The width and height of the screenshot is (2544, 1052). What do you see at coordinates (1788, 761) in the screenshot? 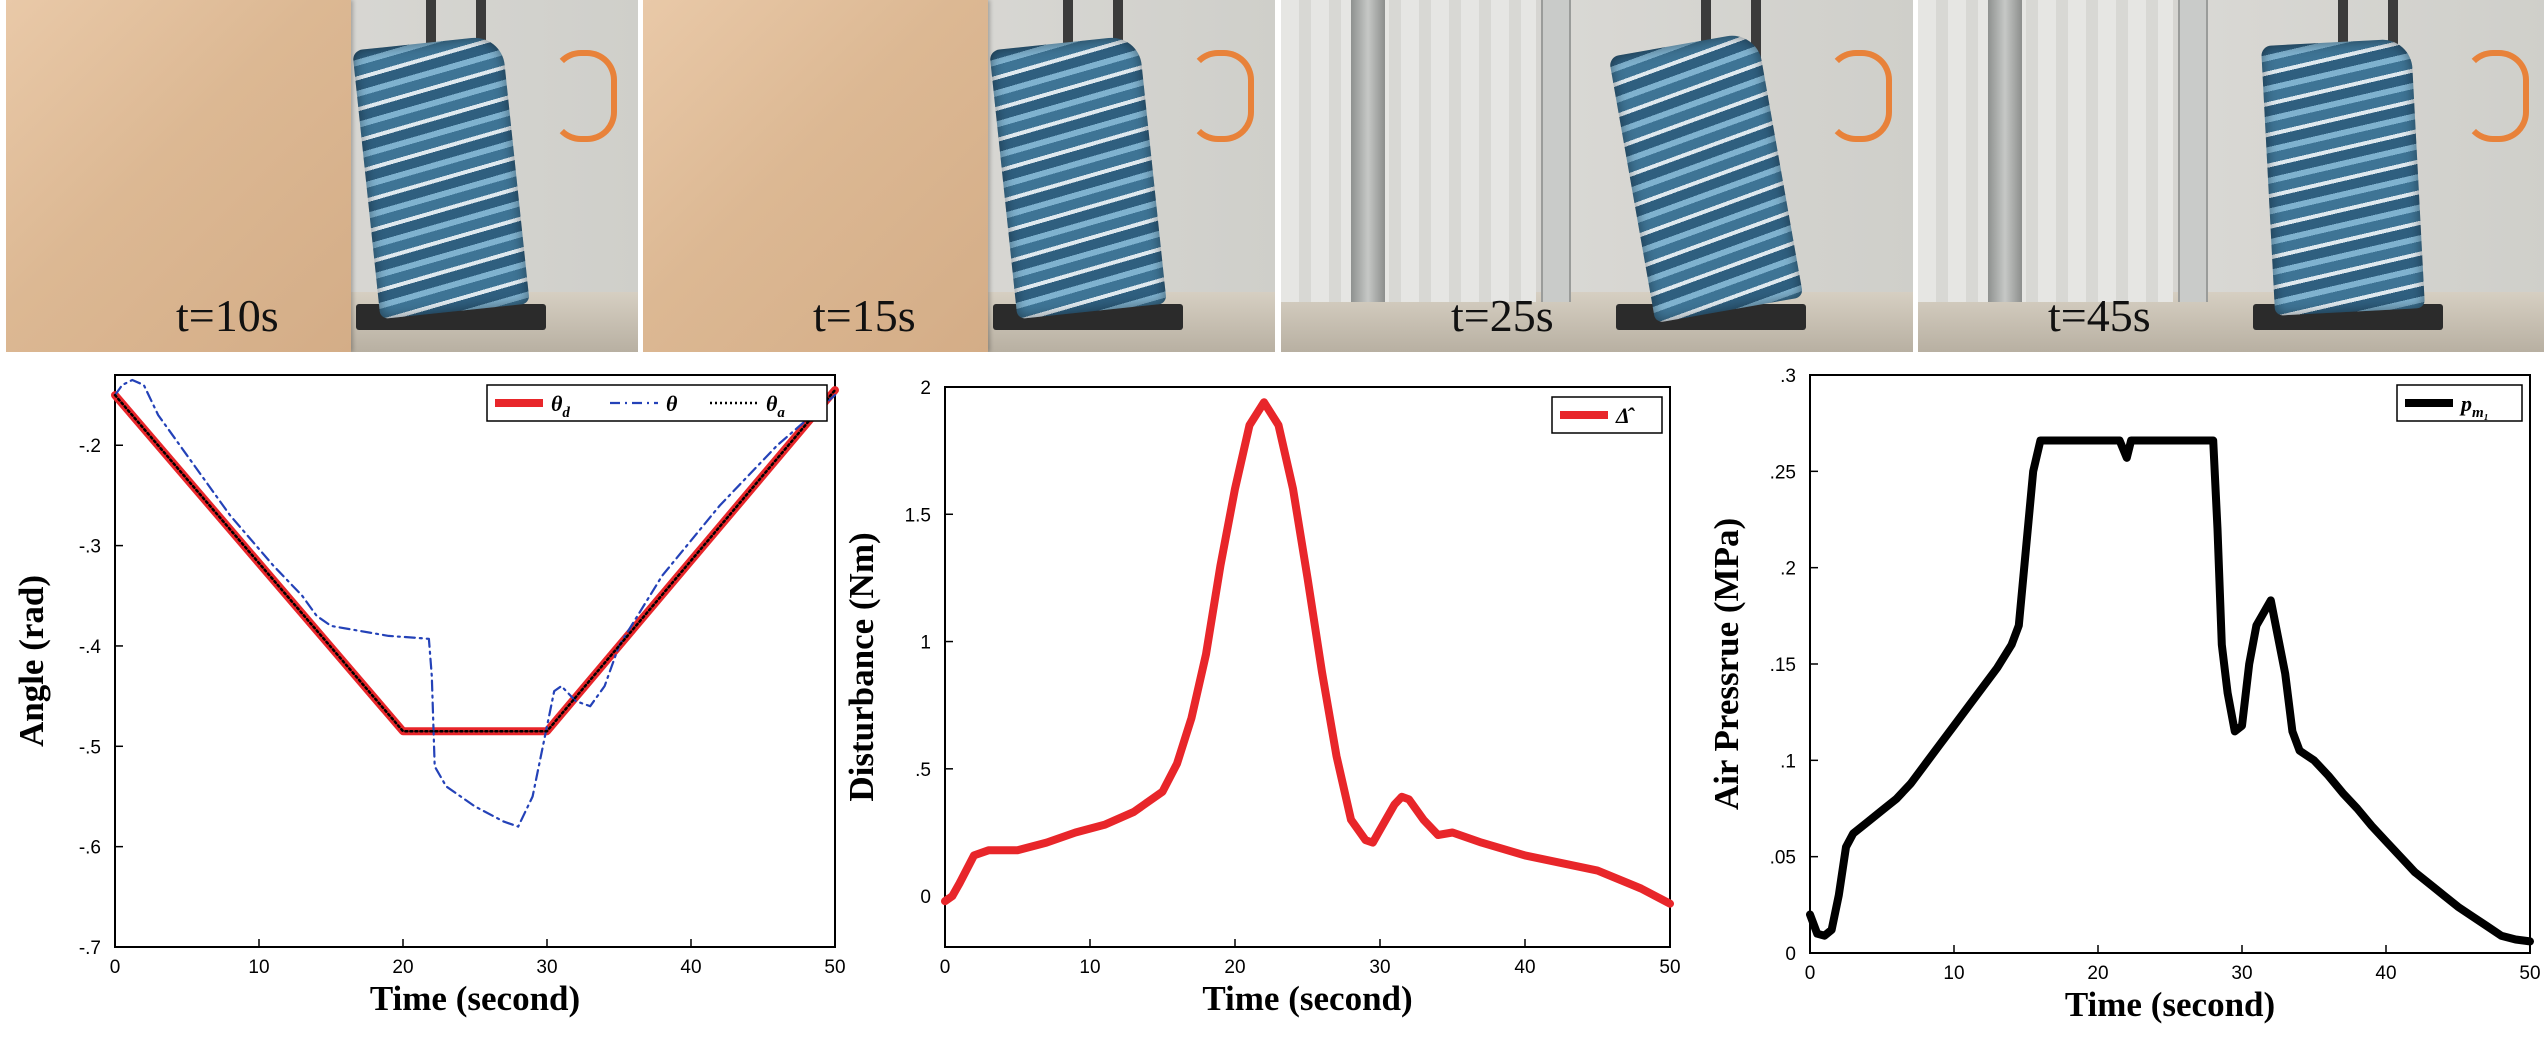
I see `y-tick-label: .1` at bounding box center [1788, 761].